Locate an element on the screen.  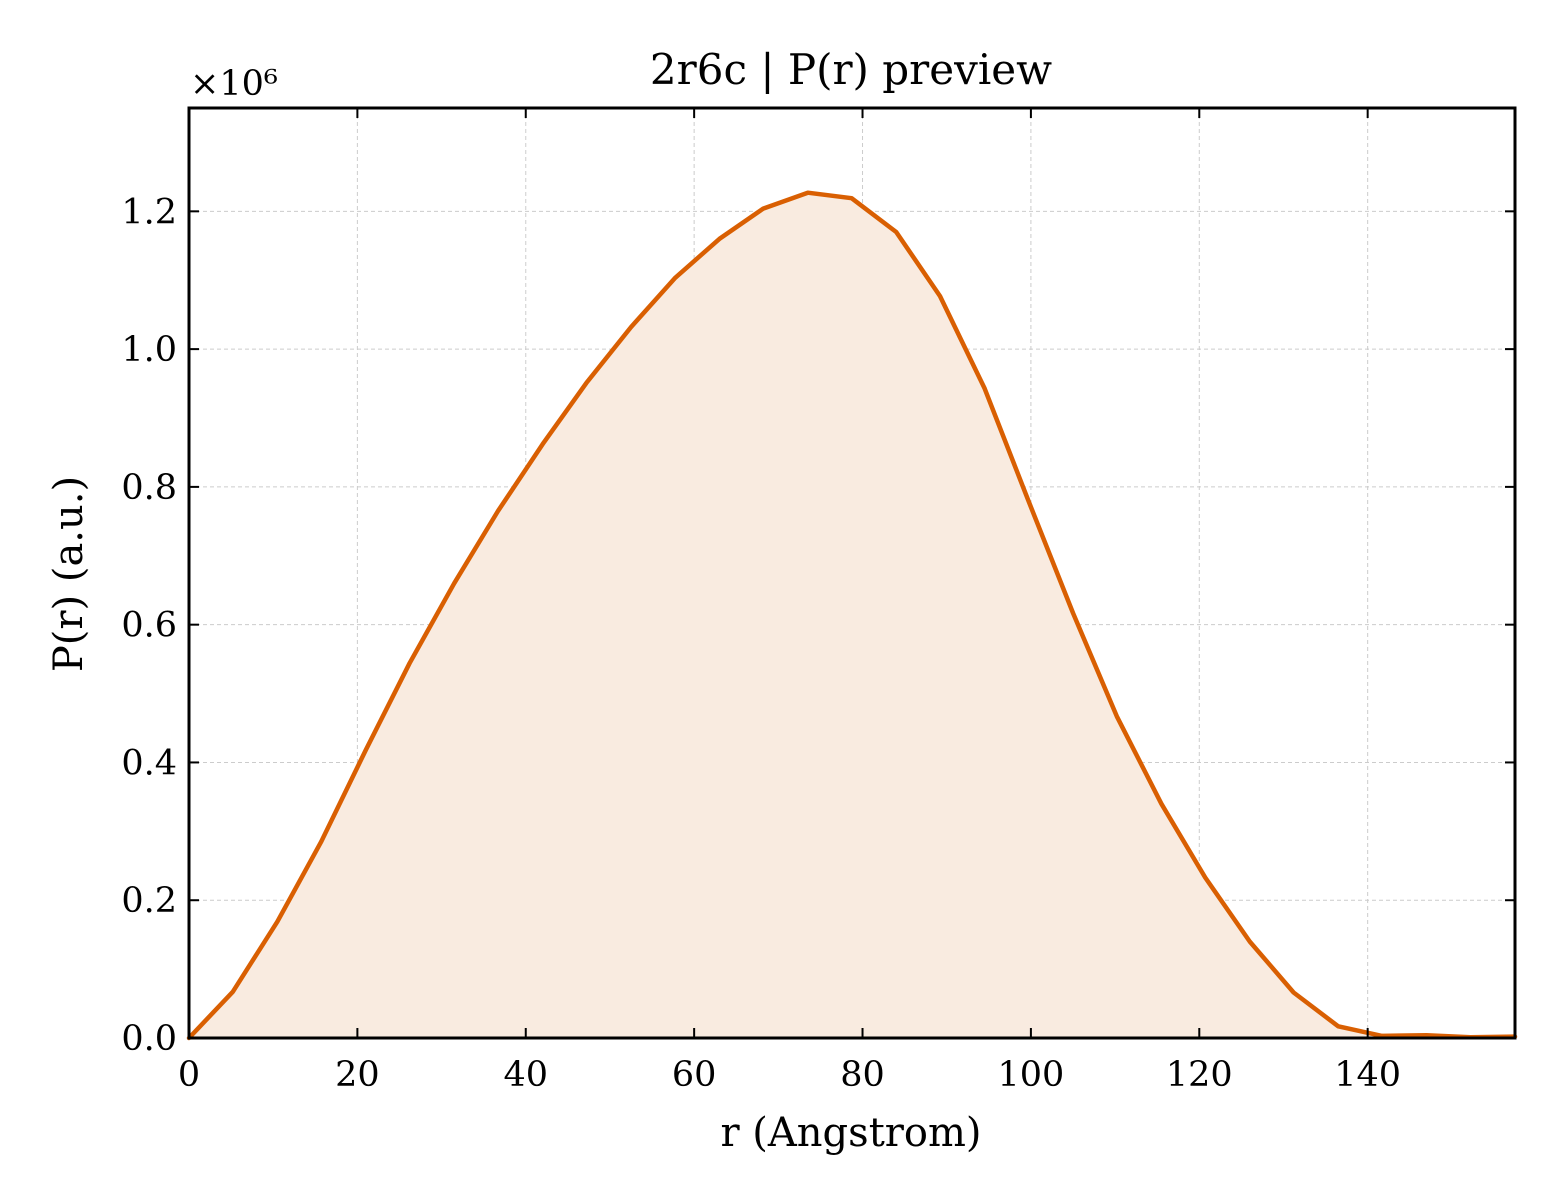
y-axis-label: P(r) (a.u.) is located at coordinates (69, 574).